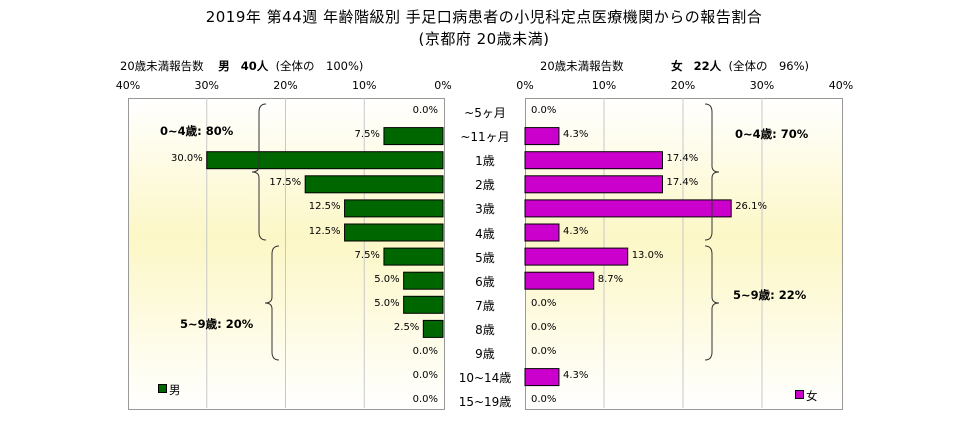  What do you see at coordinates (484, 17) in the screenshot?
I see `chart-title: 2019年 第44週 年齢階級別 手足口病患者の小児科定点医療機関からの報告割合` at bounding box center [484, 17].